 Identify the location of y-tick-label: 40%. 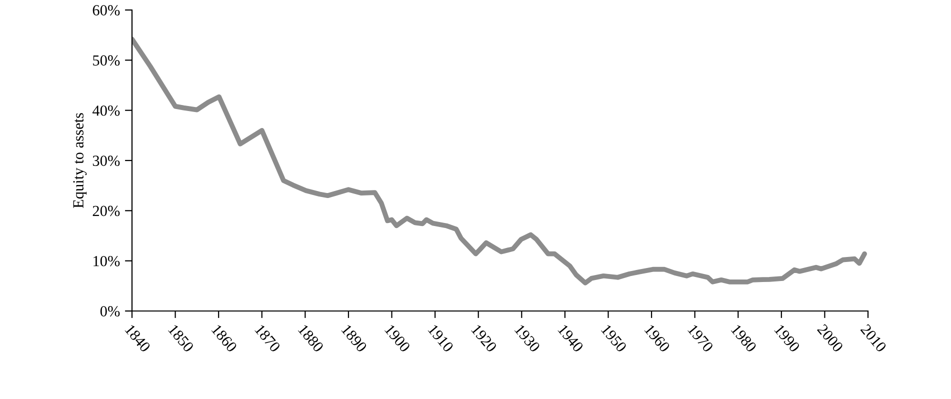
(106, 110).